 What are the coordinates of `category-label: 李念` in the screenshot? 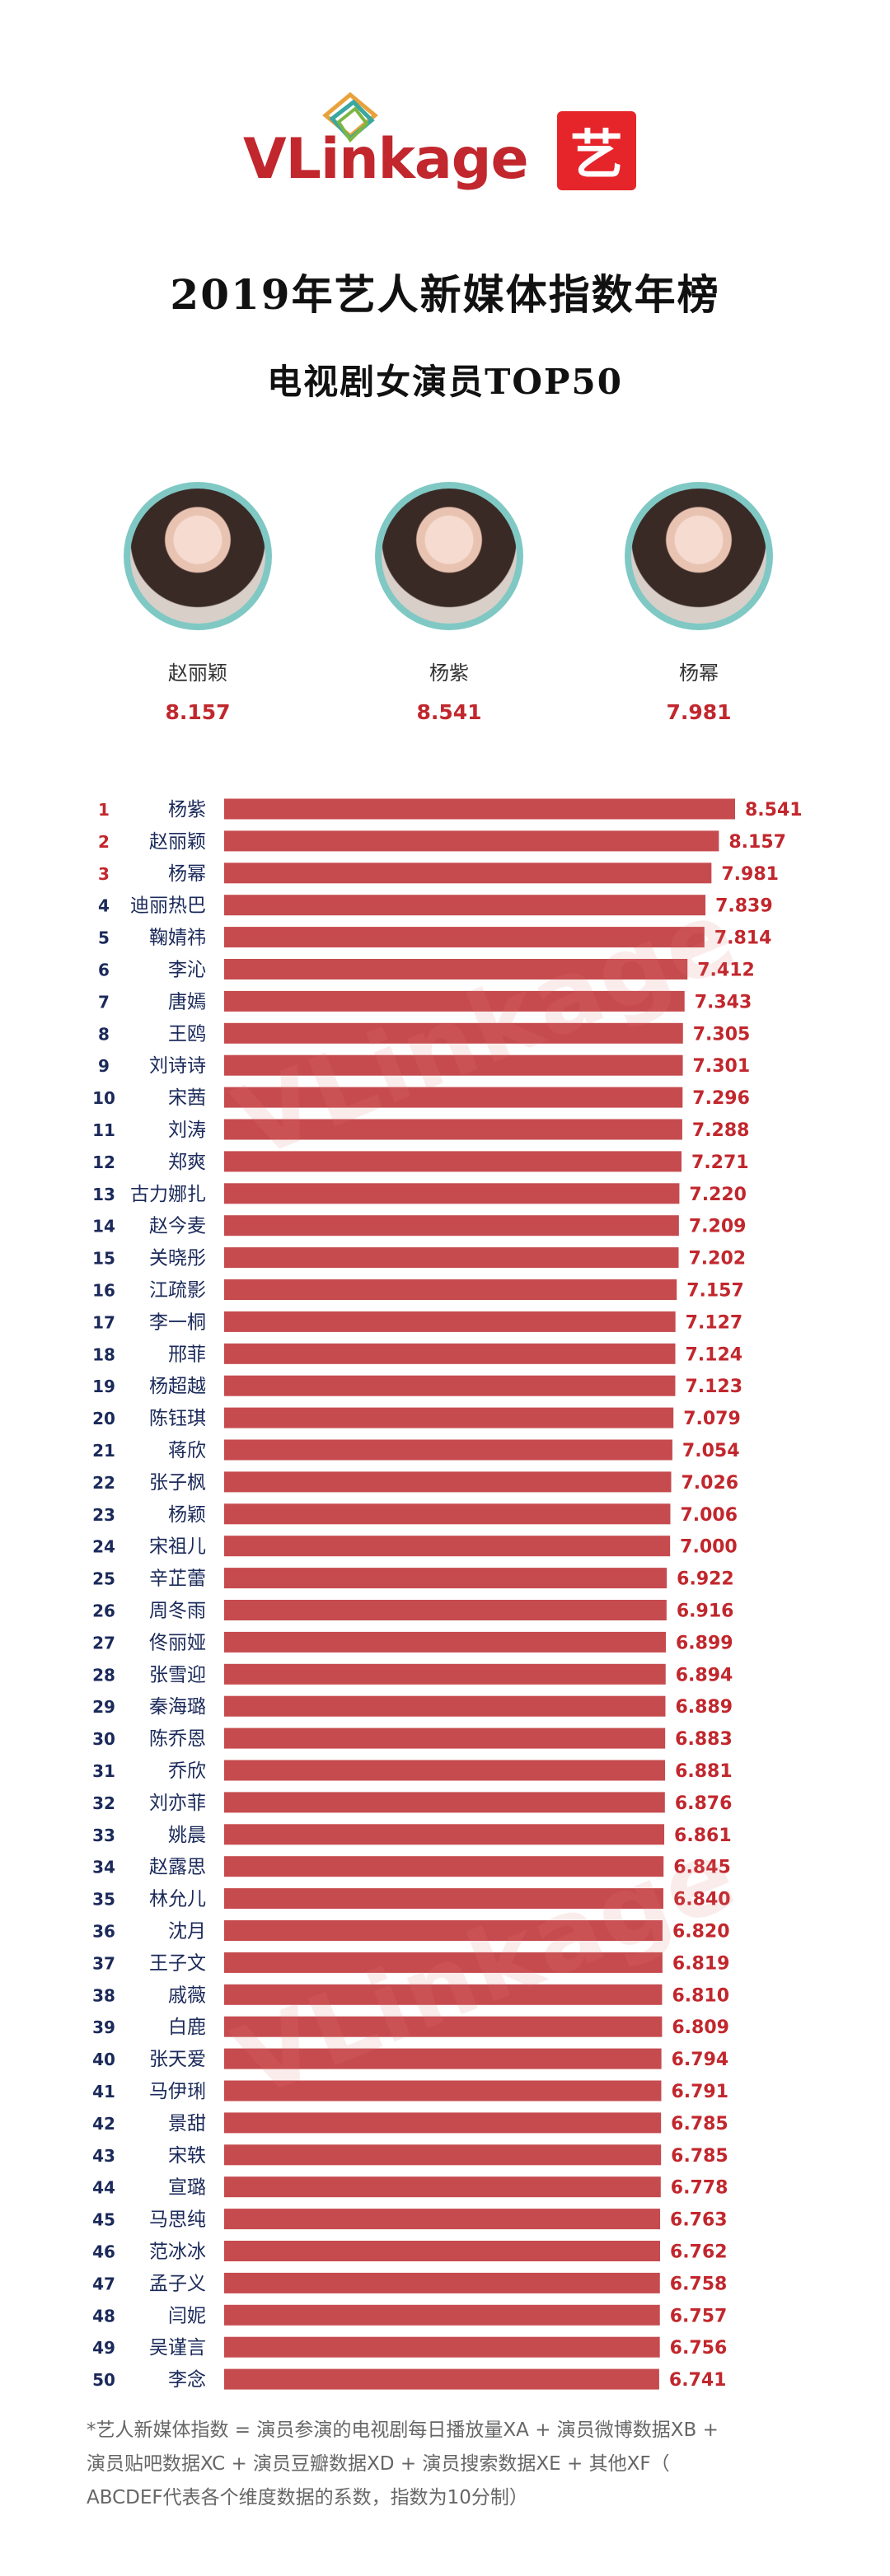 It's located at (187, 2380).